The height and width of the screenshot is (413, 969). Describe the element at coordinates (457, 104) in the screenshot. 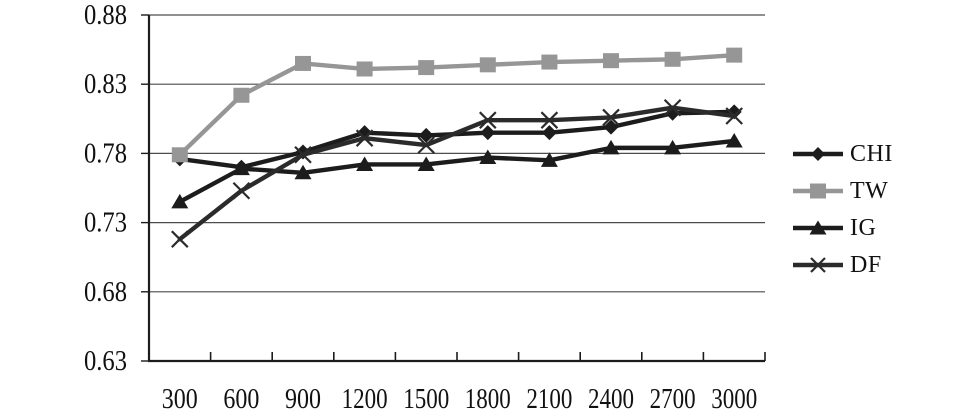

I see `series-line-tw` at that location.